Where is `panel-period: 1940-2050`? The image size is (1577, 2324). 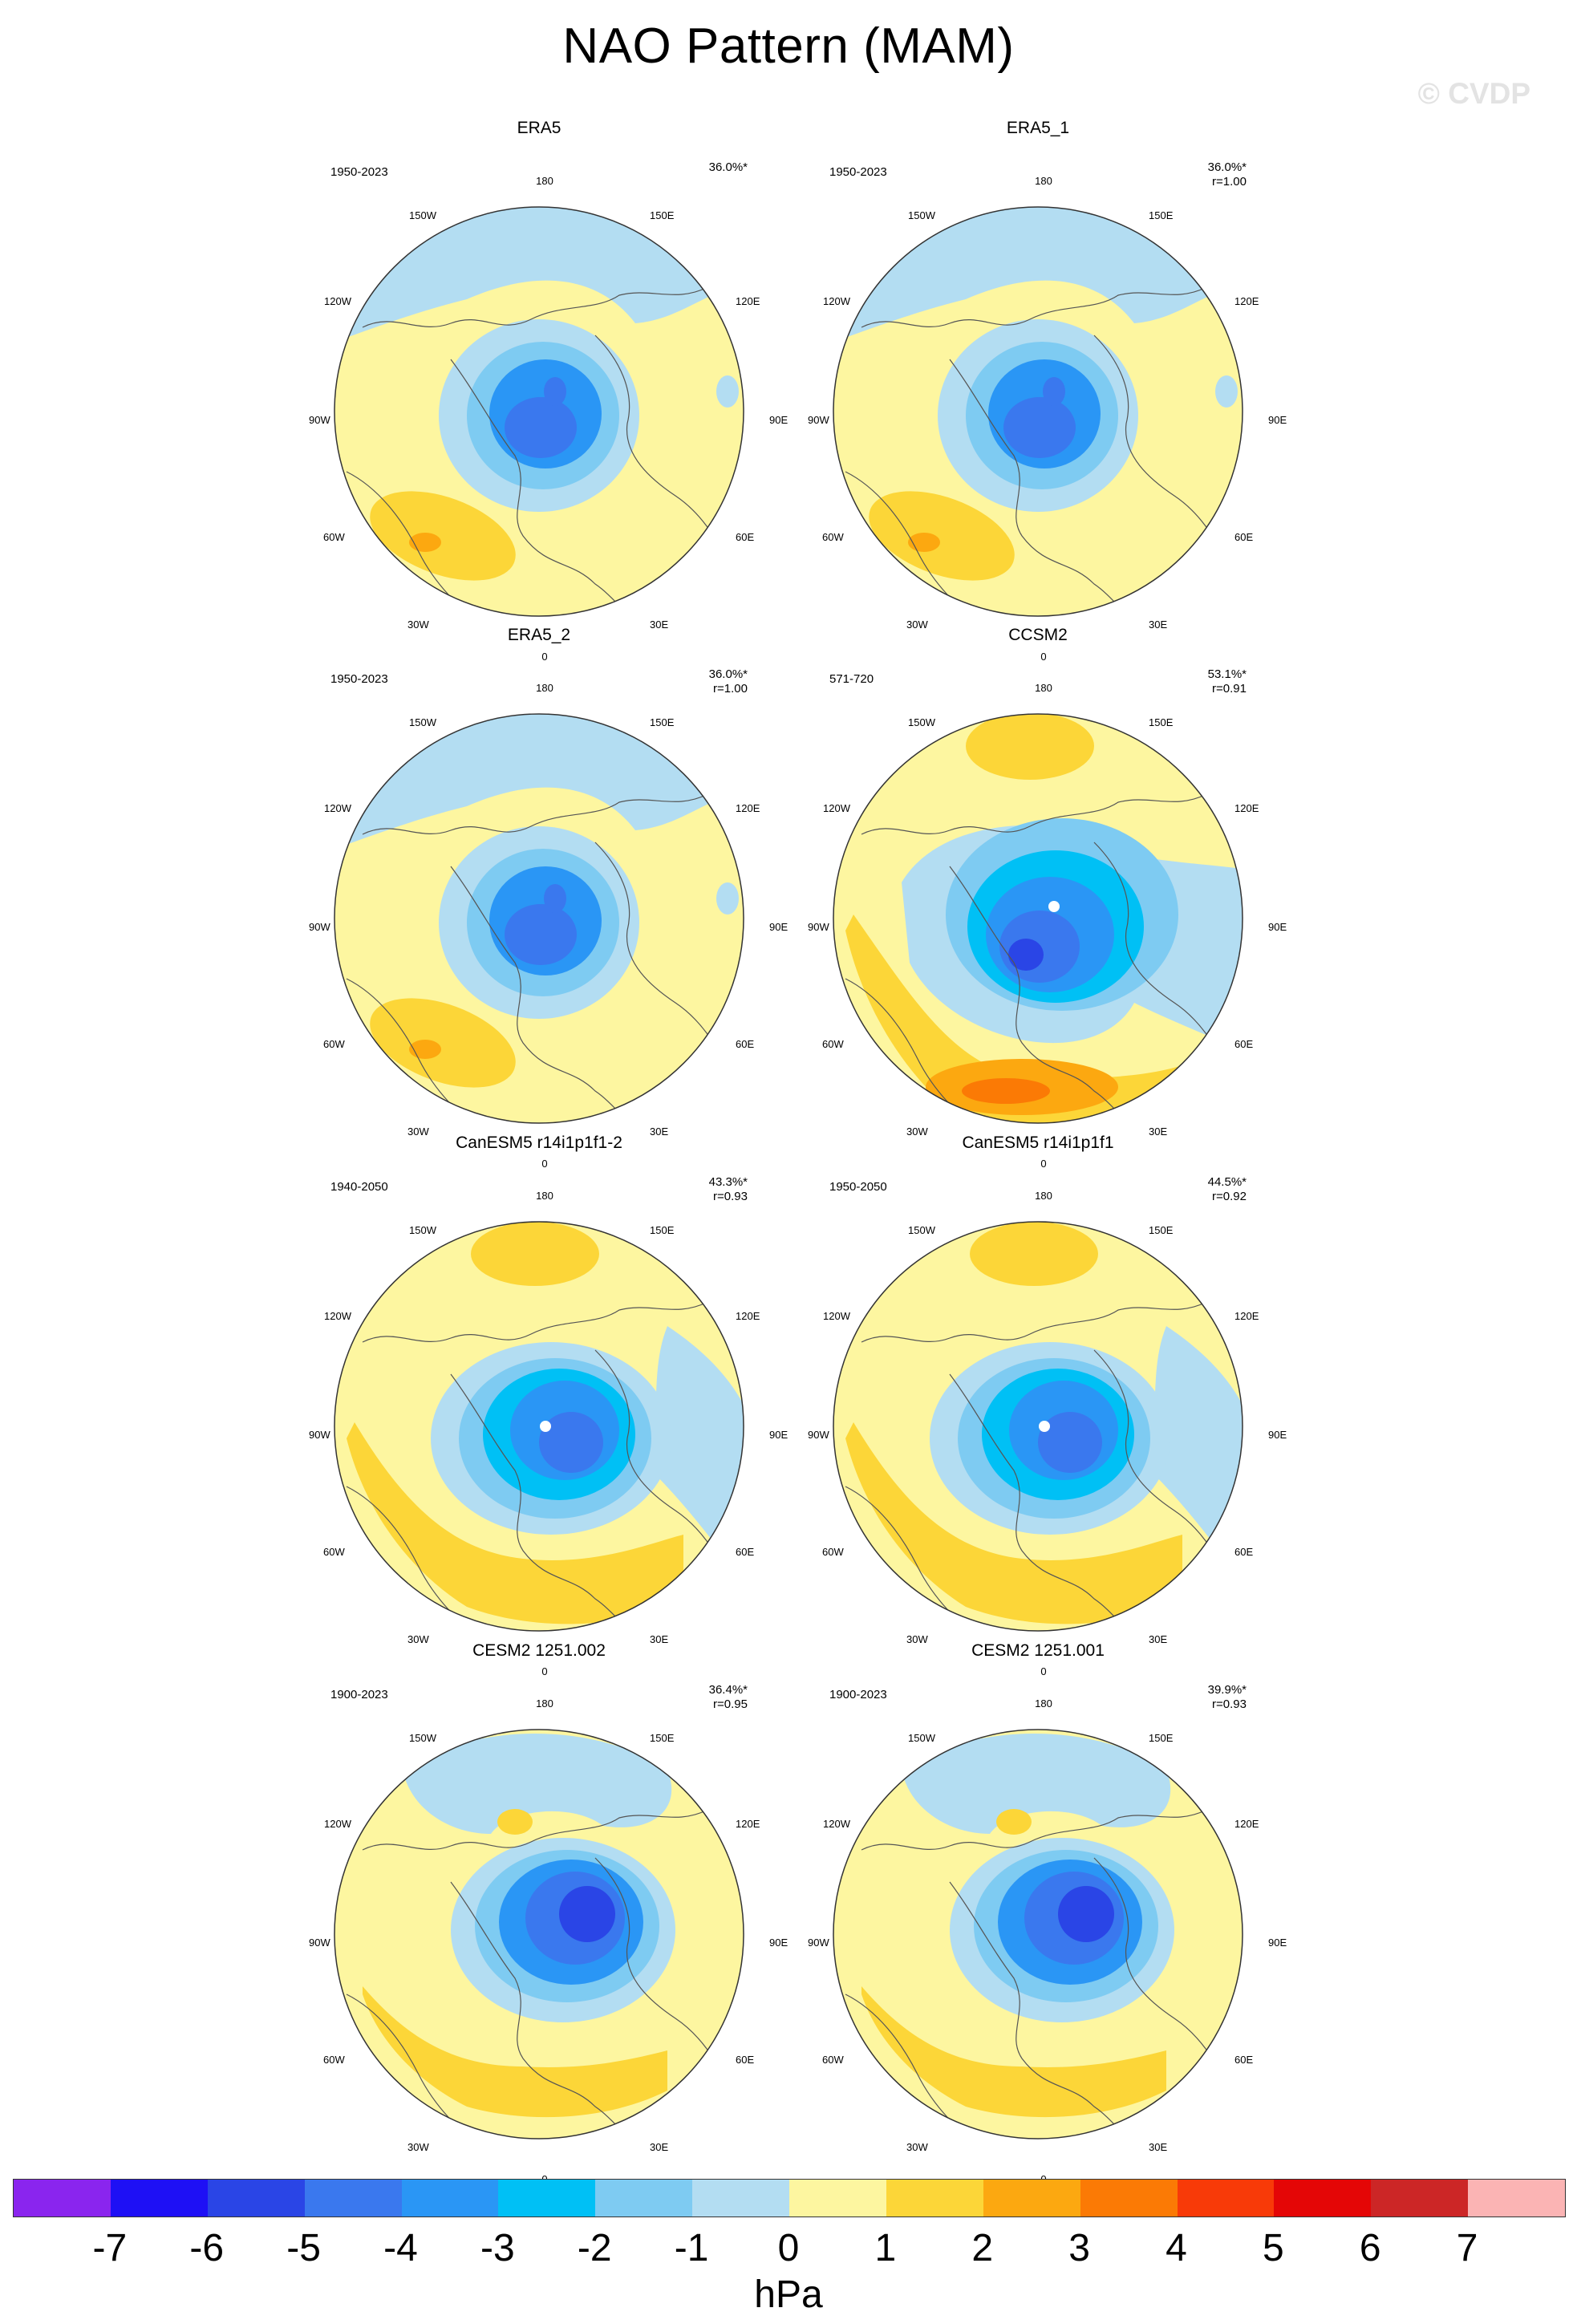 panel-period: 1940-2050 is located at coordinates (359, 1187).